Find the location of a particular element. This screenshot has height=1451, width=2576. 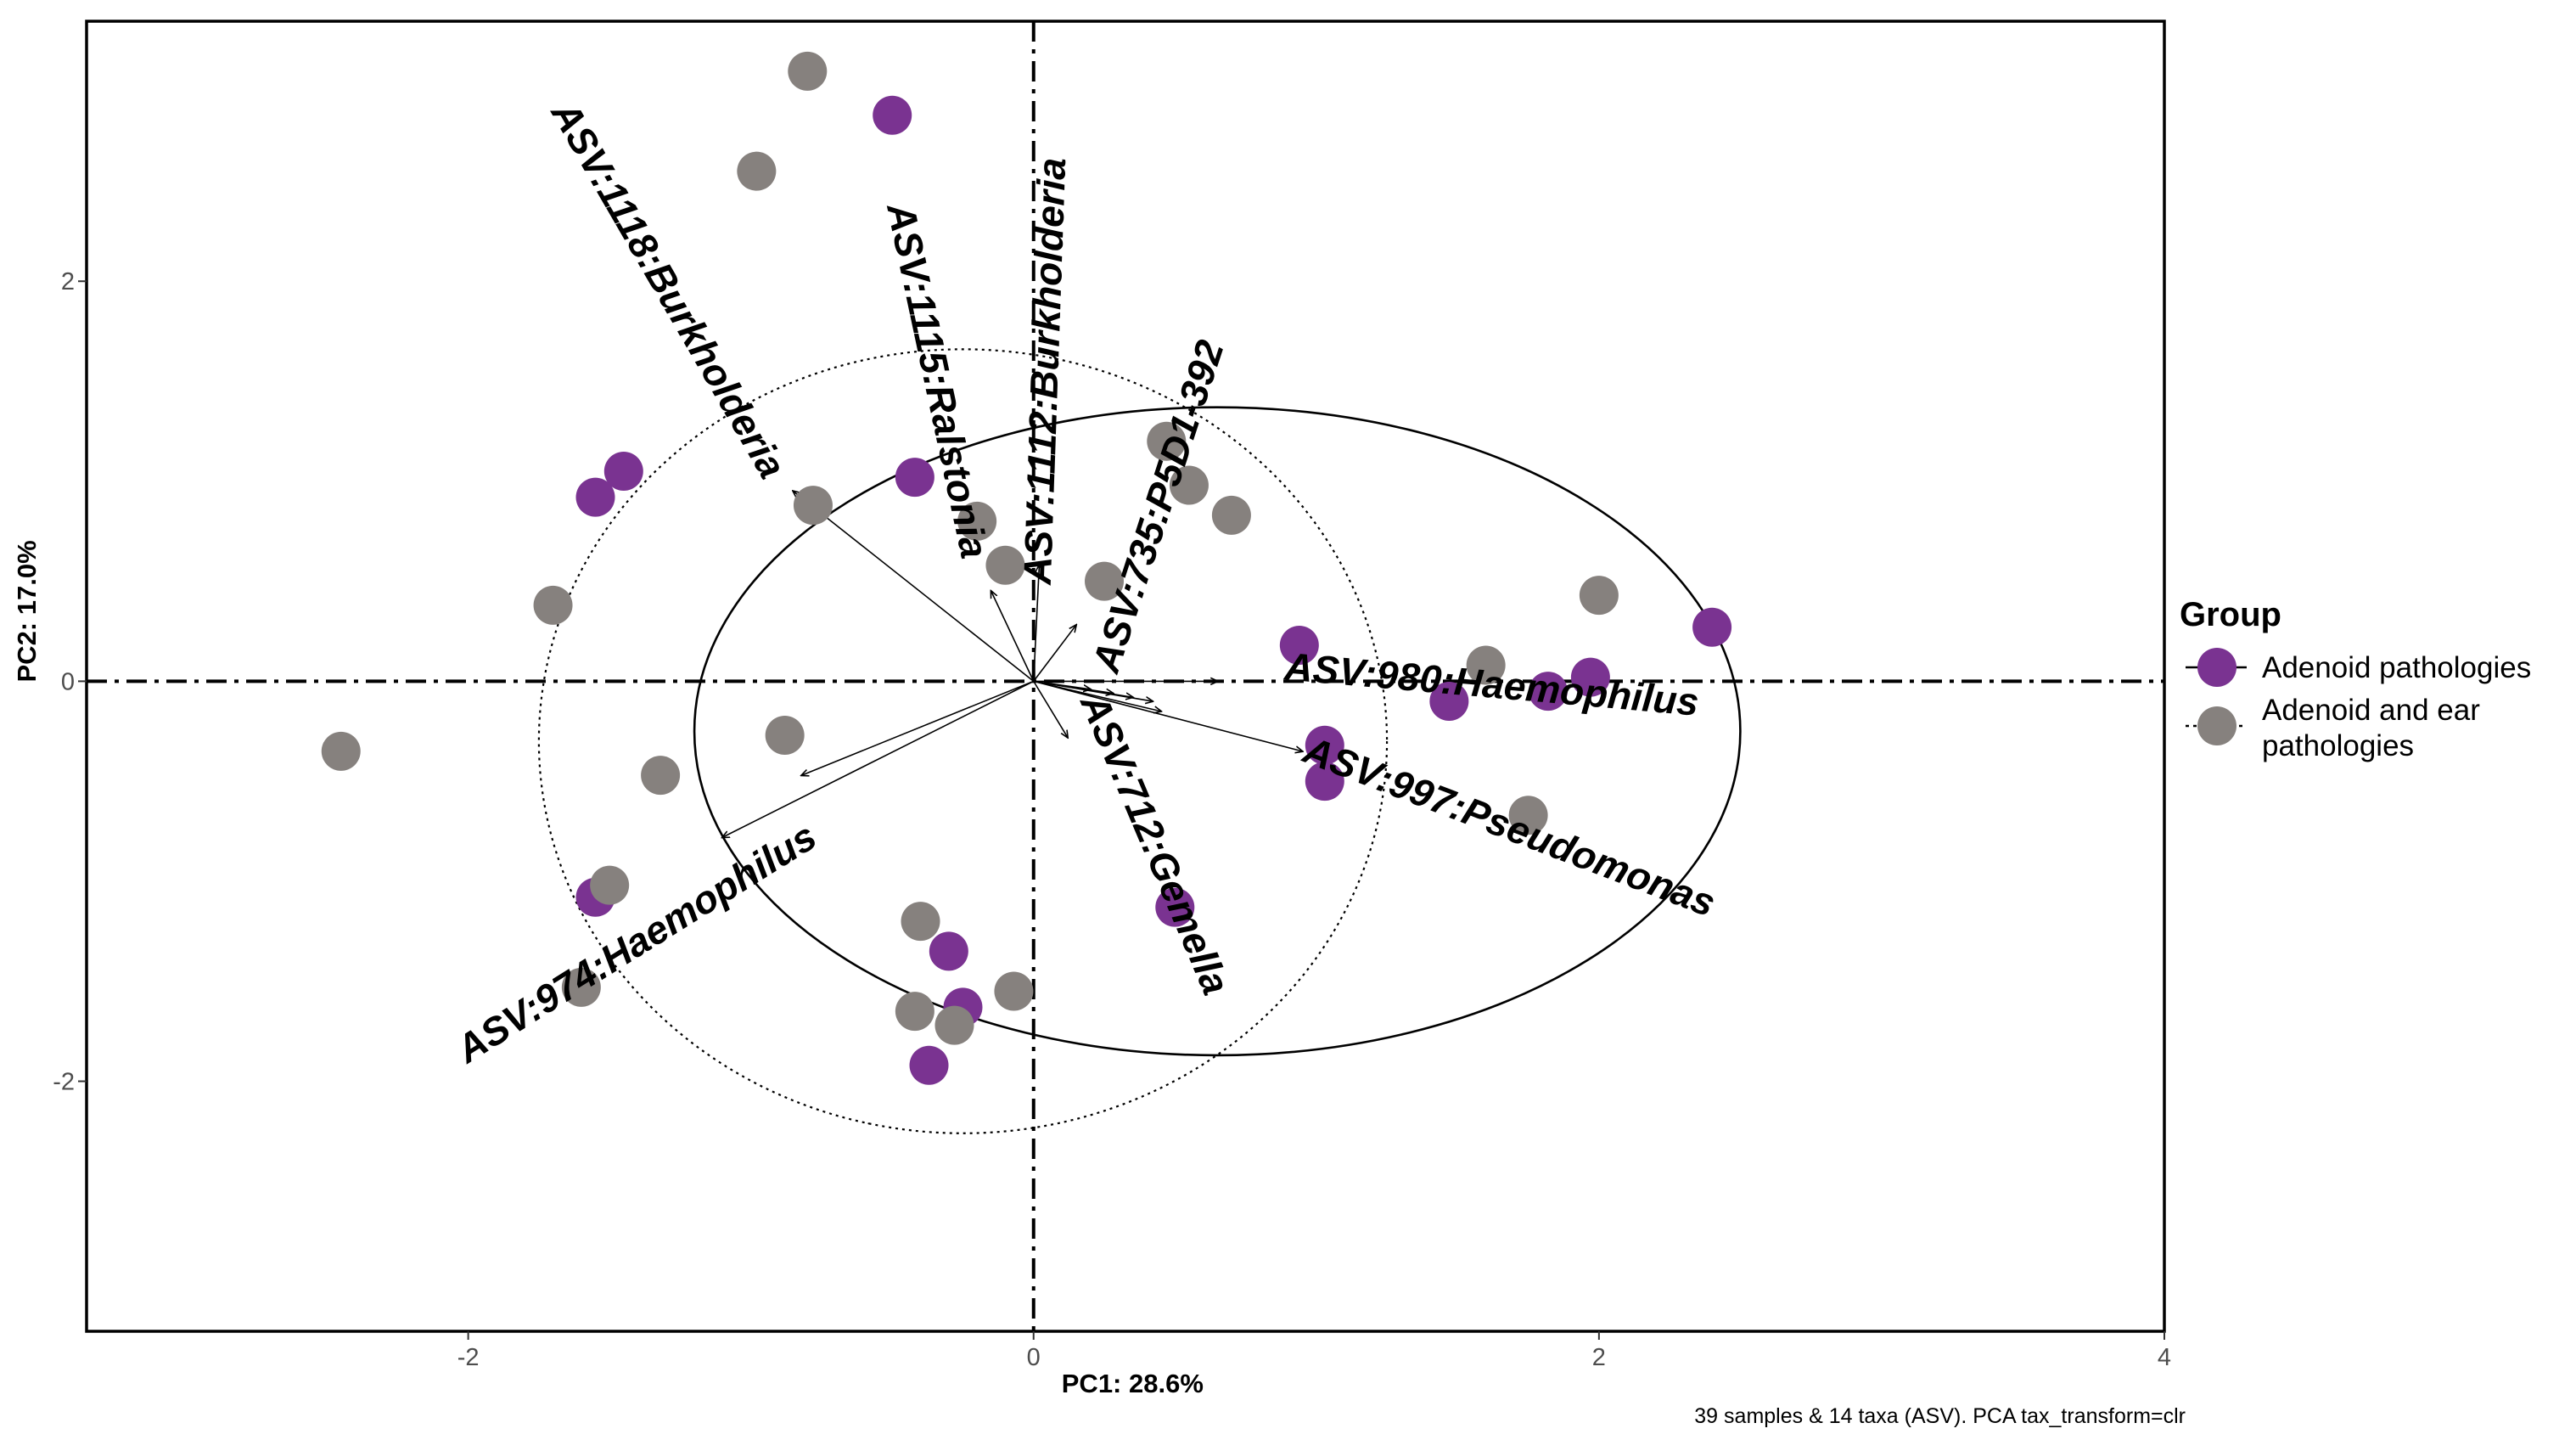

y-tick-label-2: 2 is located at coordinates (68, 281).